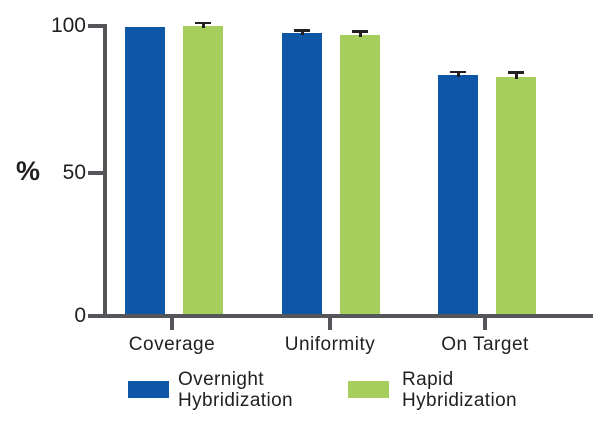  What do you see at coordinates (203, 171) in the screenshot?
I see `bar-coverage-rapid` at bounding box center [203, 171].